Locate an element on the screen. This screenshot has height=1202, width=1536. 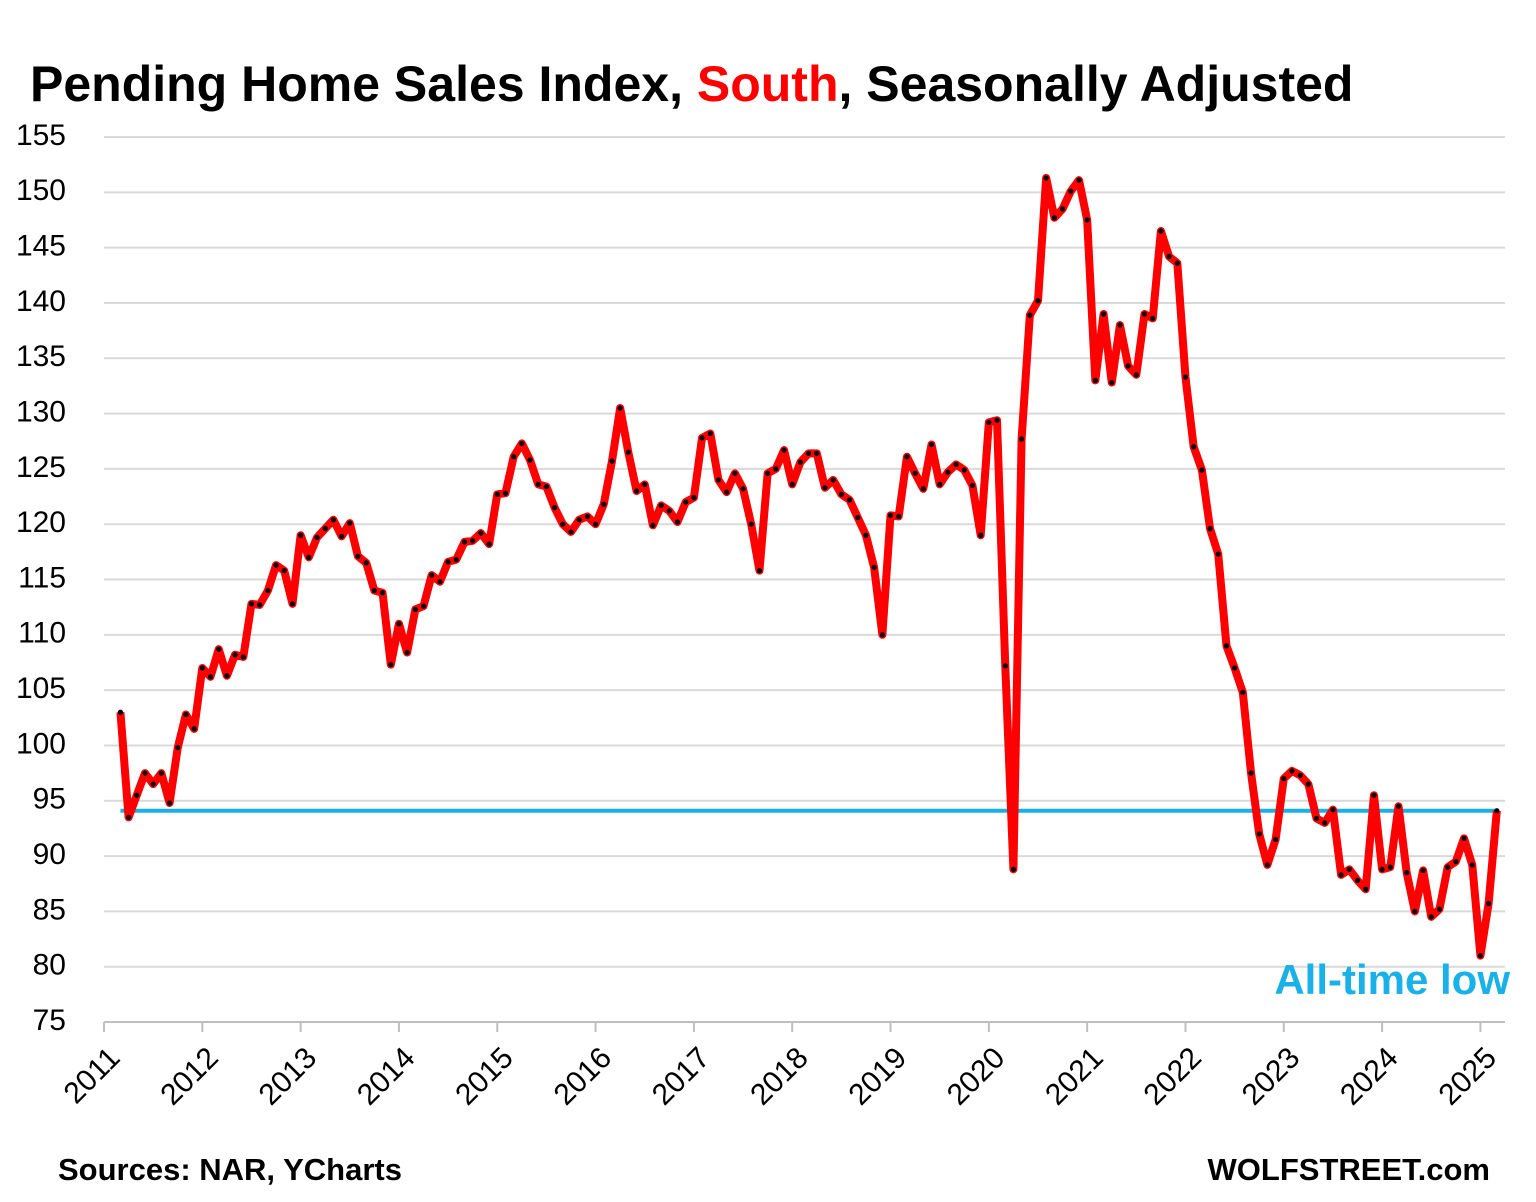
x-tick-label: 2012 is located at coordinates (189, 1076).